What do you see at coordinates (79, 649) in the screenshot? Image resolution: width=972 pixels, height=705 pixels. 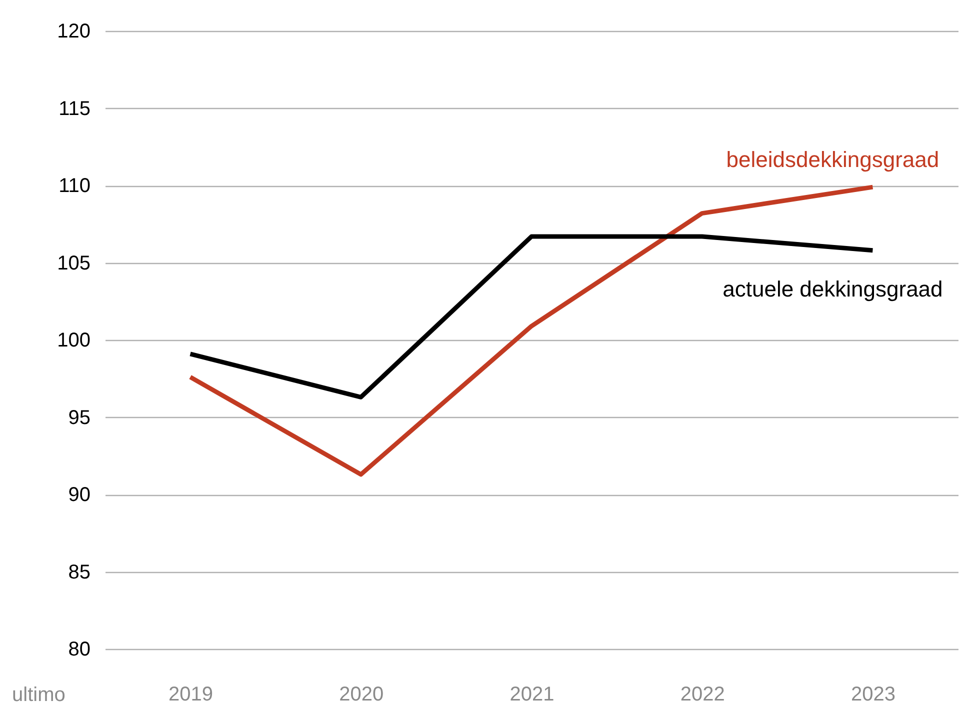 I see `y-tick-label: 80` at bounding box center [79, 649].